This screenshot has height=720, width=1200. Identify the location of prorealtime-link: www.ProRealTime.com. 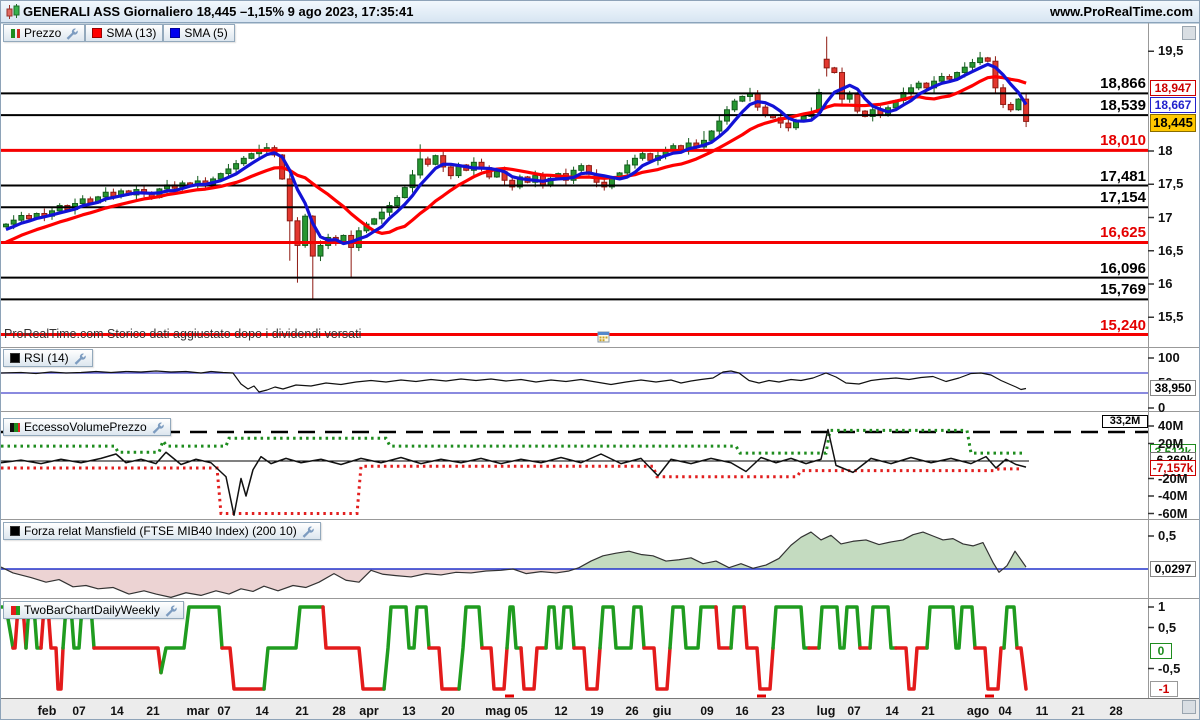
(1121, 11).